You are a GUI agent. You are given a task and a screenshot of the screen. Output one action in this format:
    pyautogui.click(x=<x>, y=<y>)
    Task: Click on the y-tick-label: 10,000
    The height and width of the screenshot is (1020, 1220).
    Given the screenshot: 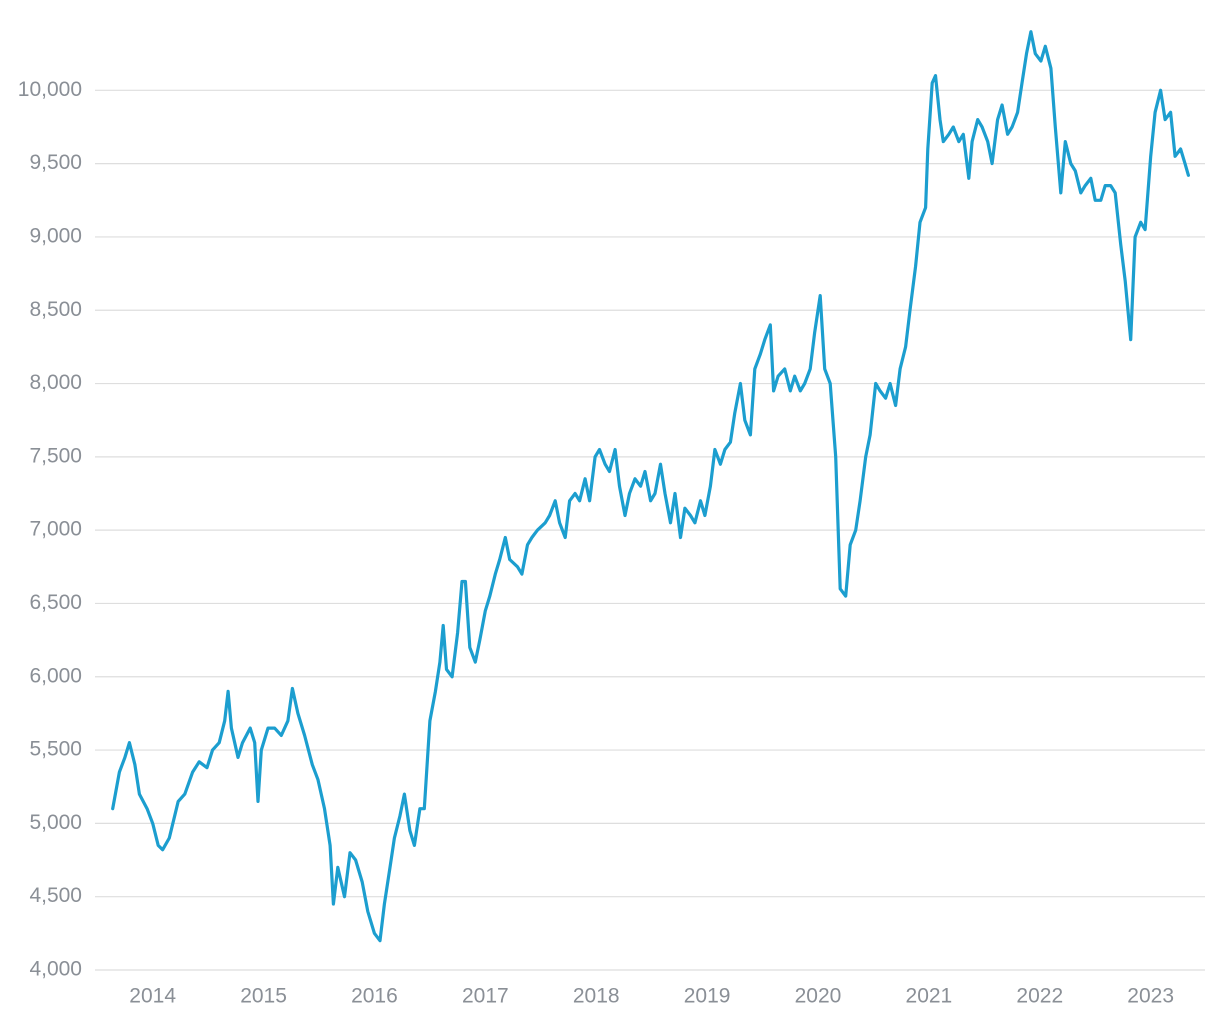 What is the action you would take?
    pyautogui.click(x=50, y=89)
    